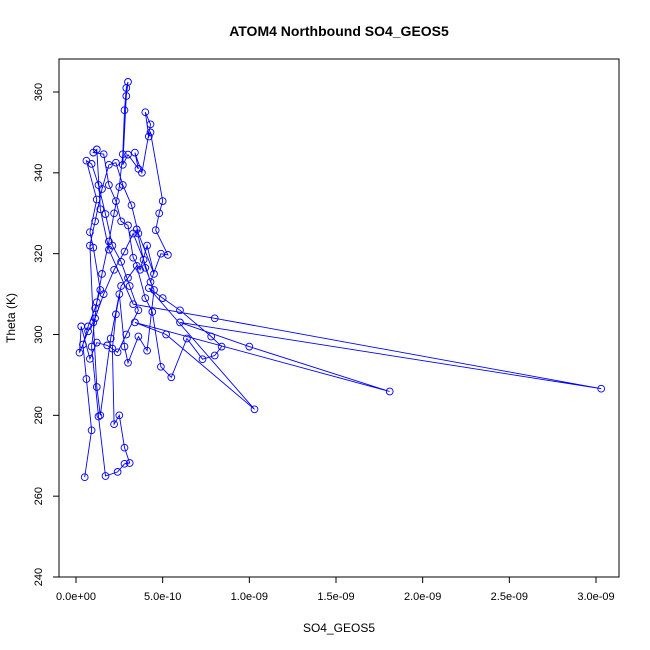 This screenshot has width=650, height=650. What do you see at coordinates (249, 597) in the screenshot?
I see `x-tick-label: 1.0e-09` at bounding box center [249, 597].